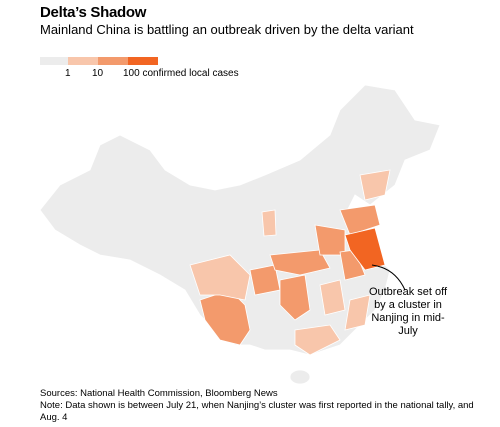  What do you see at coordinates (93, 12) in the screenshot?
I see `title: Delta’s Shadow` at bounding box center [93, 12].